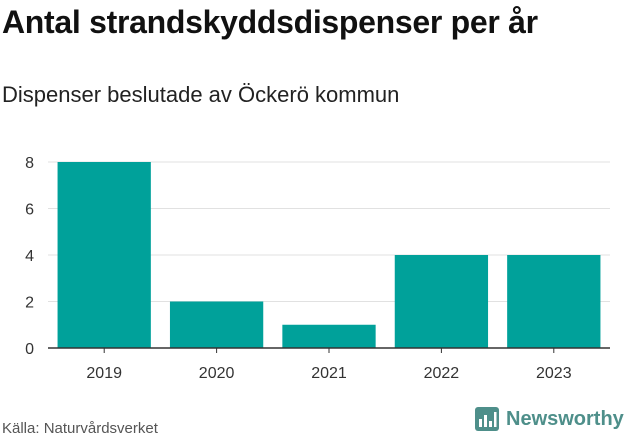 The width and height of the screenshot is (631, 439). I want to click on newsworthy-logo: Newsworthy, so click(549, 419).